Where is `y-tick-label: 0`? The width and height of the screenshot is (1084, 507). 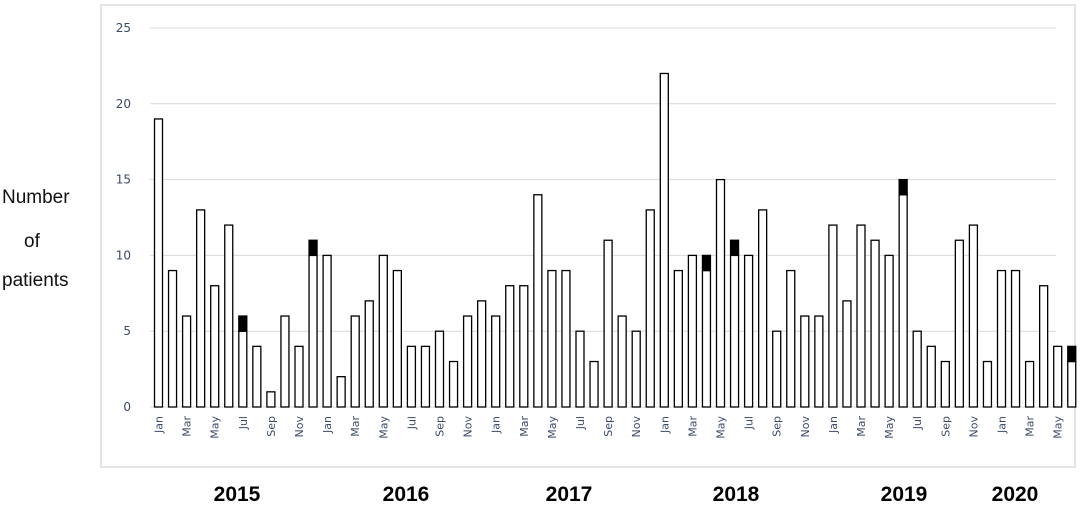 y-tick-label: 0 is located at coordinates (127, 407).